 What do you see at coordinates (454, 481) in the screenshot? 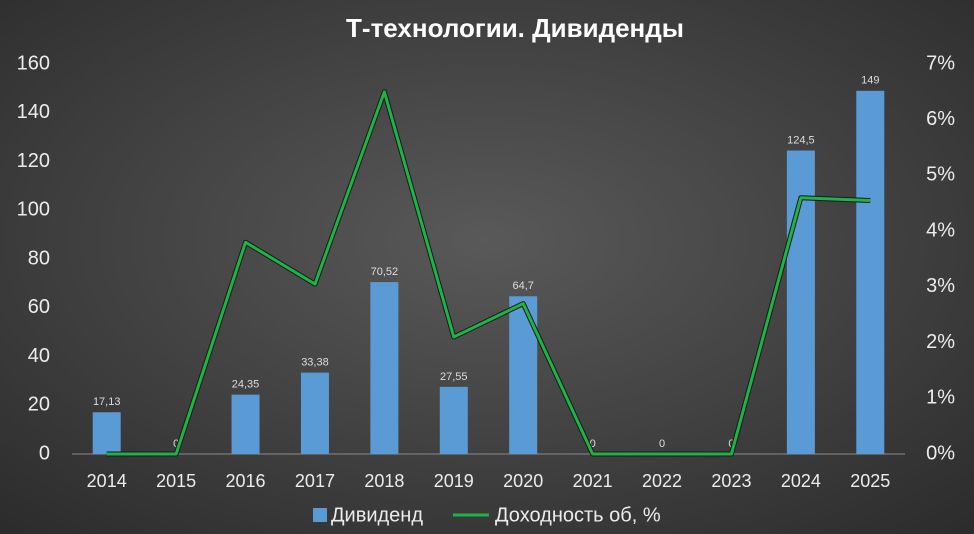
I see `x-tick-label: 2019` at bounding box center [454, 481].